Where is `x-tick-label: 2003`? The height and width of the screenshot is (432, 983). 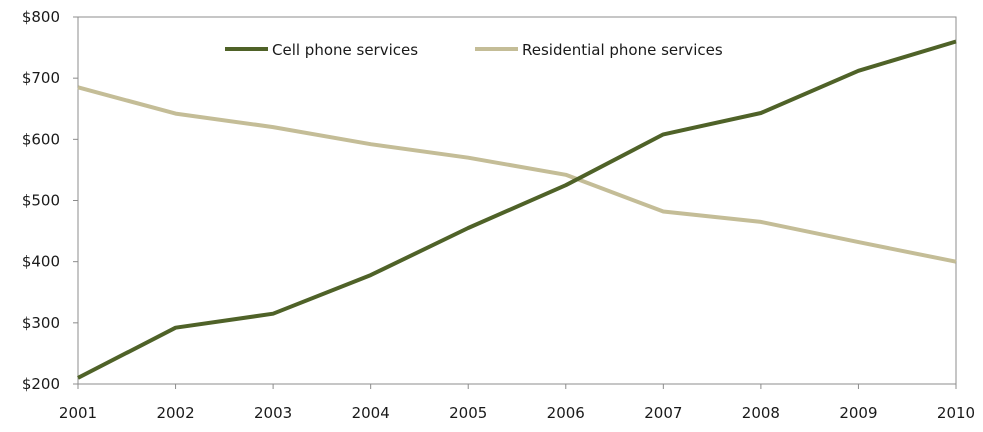 x-tick-label: 2003 is located at coordinates (273, 413).